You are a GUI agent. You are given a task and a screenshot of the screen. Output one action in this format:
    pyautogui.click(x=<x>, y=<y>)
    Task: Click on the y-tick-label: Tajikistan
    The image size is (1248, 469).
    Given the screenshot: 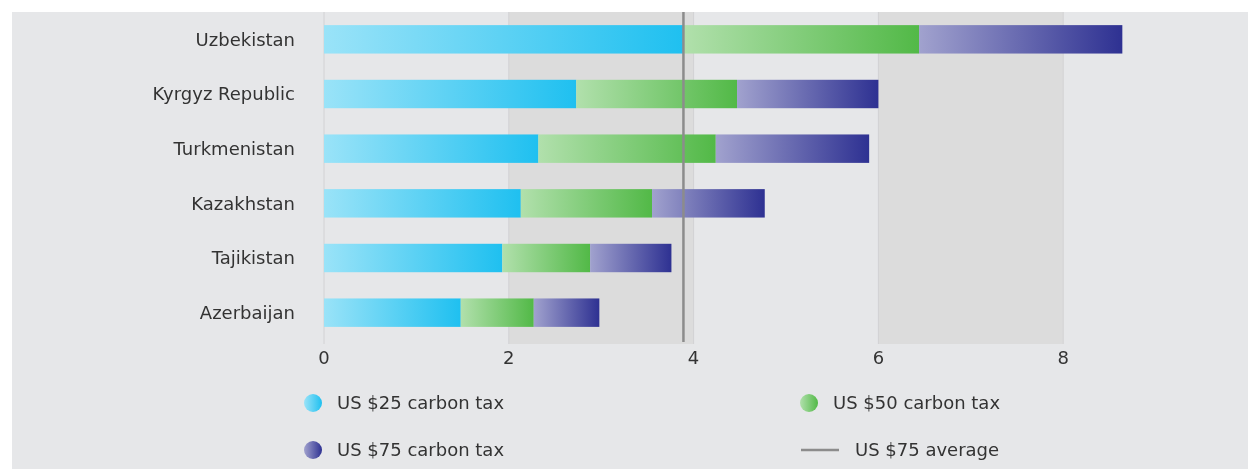 What is the action you would take?
    pyautogui.click(x=252, y=258)
    